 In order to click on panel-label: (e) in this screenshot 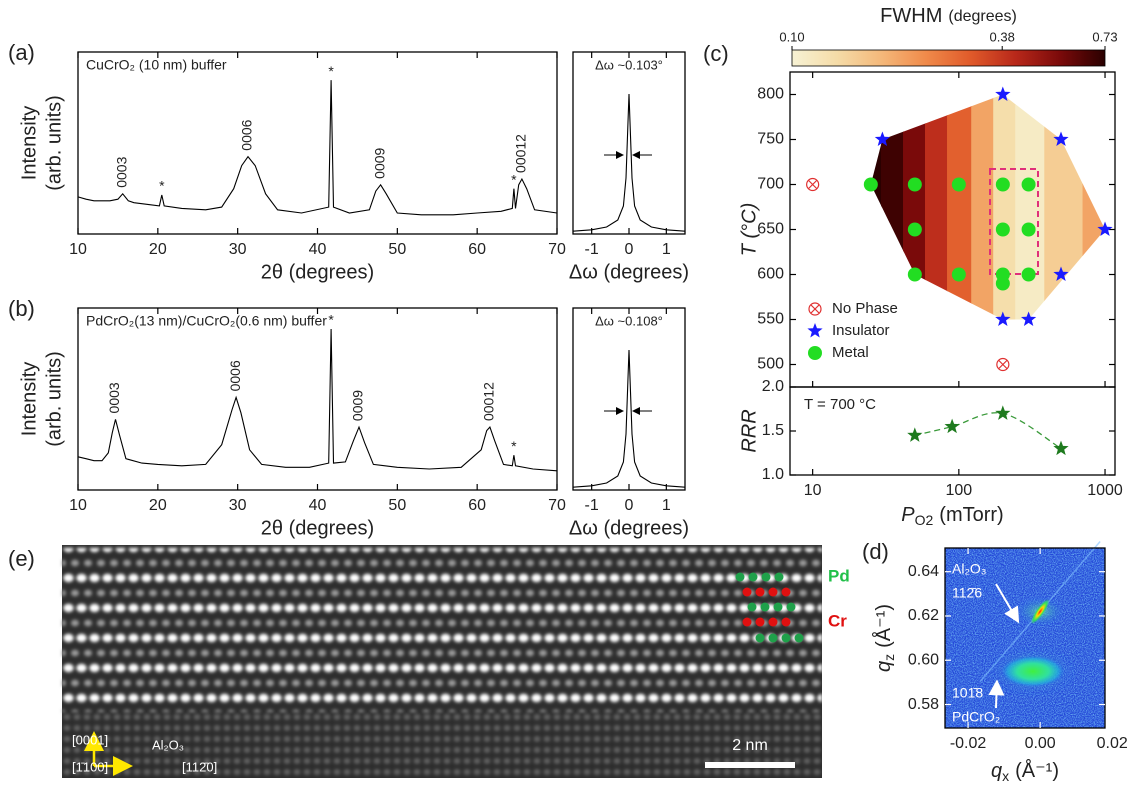, I will do `click(21, 558)`.